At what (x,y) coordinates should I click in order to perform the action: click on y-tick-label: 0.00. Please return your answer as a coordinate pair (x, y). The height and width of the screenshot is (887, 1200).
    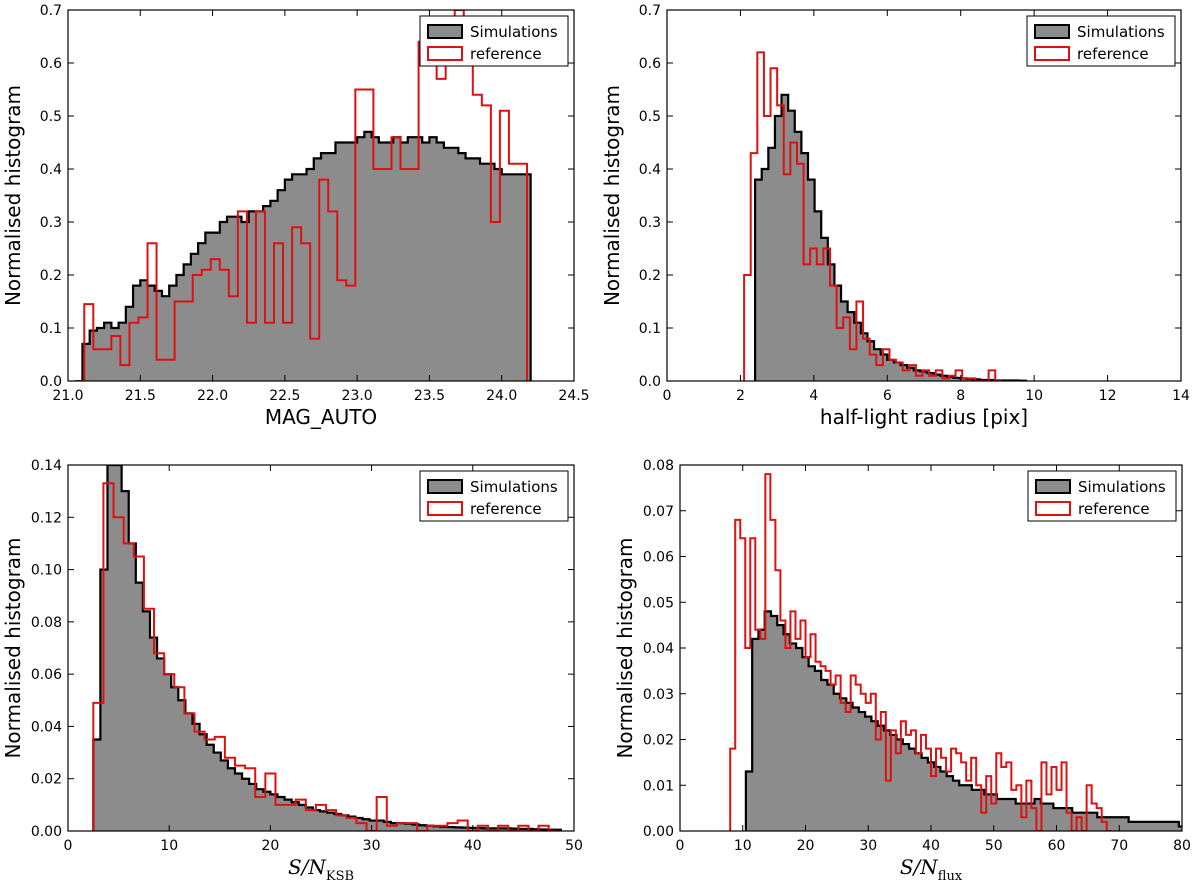
    Looking at the image, I should click on (658, 832).